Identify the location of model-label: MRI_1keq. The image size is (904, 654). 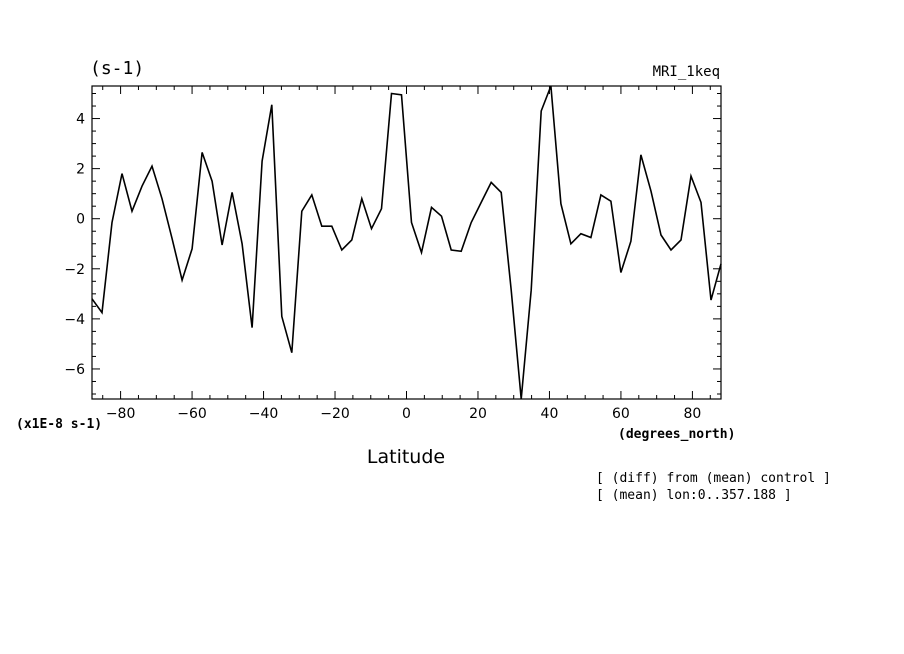
(686, 72).